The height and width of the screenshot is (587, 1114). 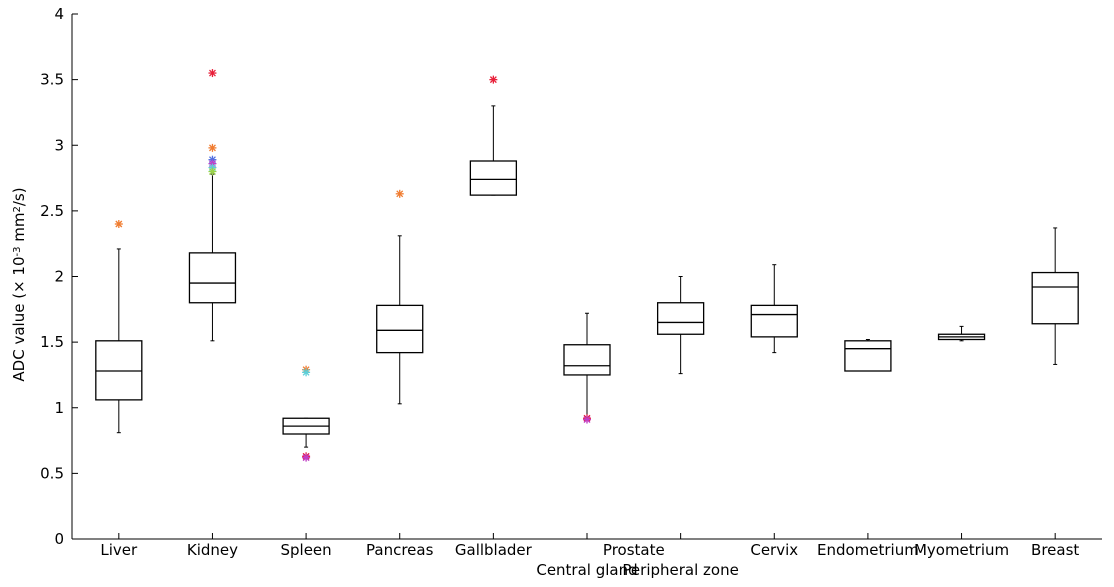 I want to click on y-axis-title-superscript: 2, so click(x=17, y=209).